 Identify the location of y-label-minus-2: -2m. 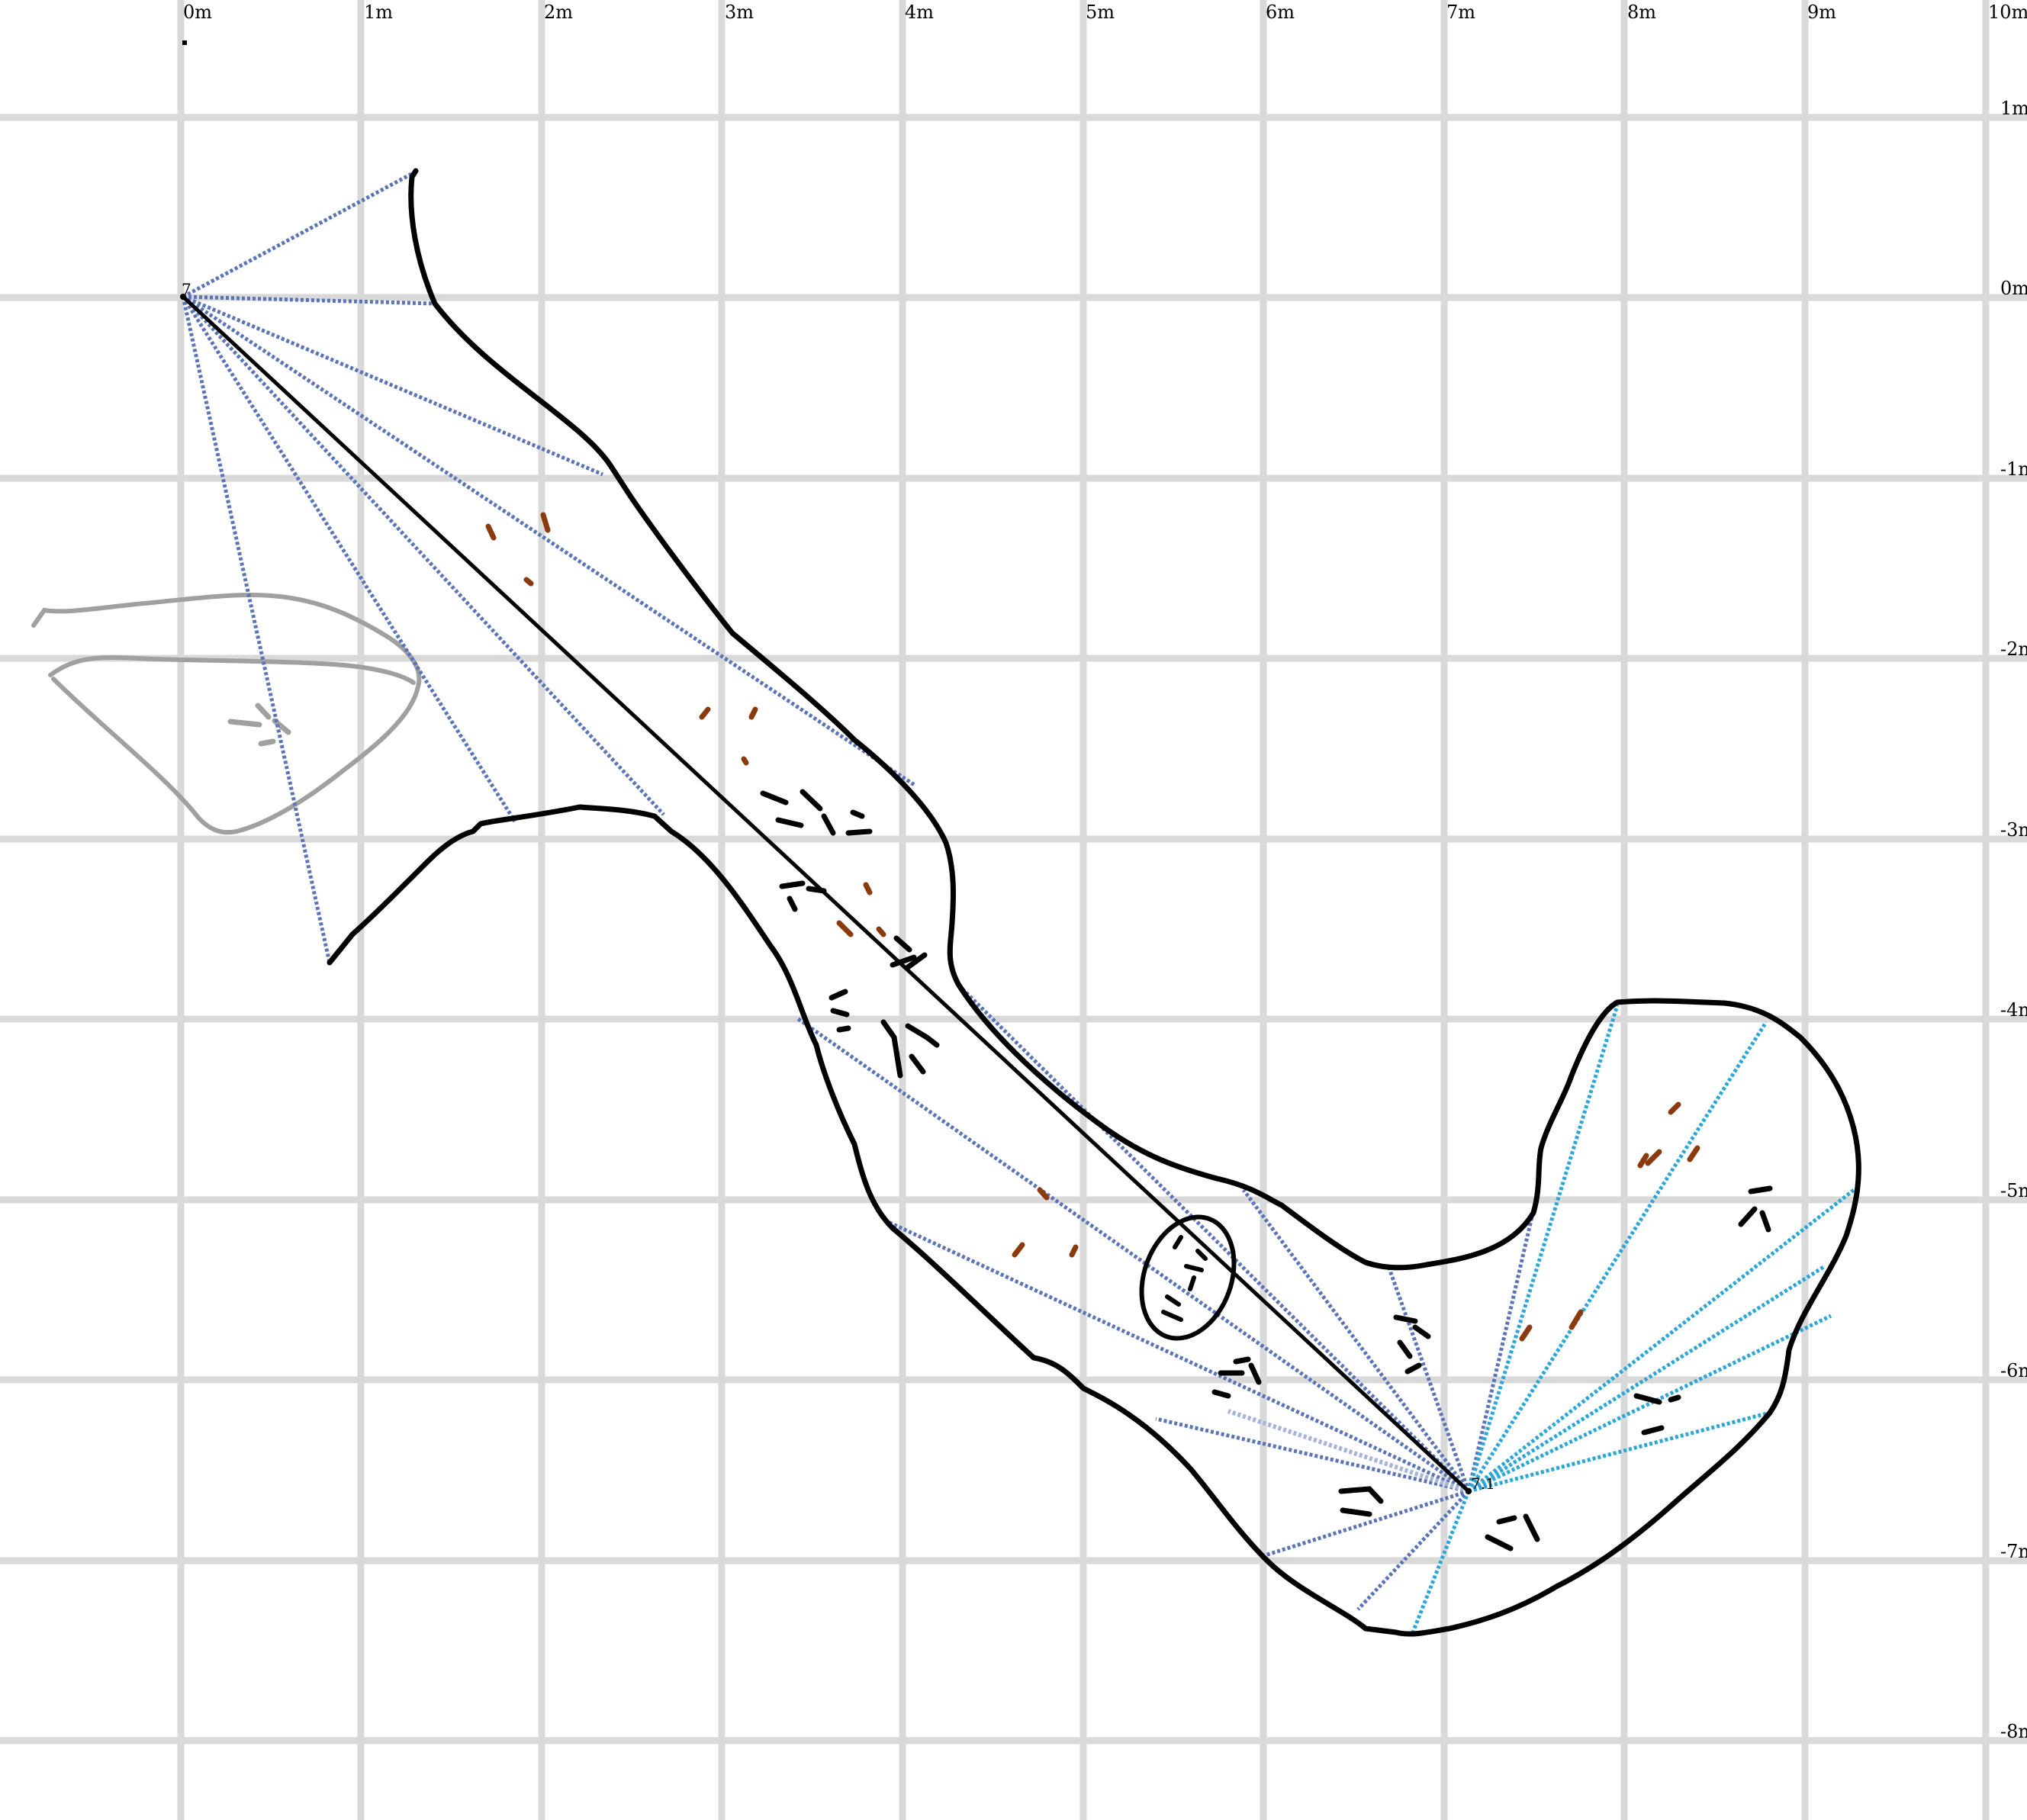
(2013, 649).